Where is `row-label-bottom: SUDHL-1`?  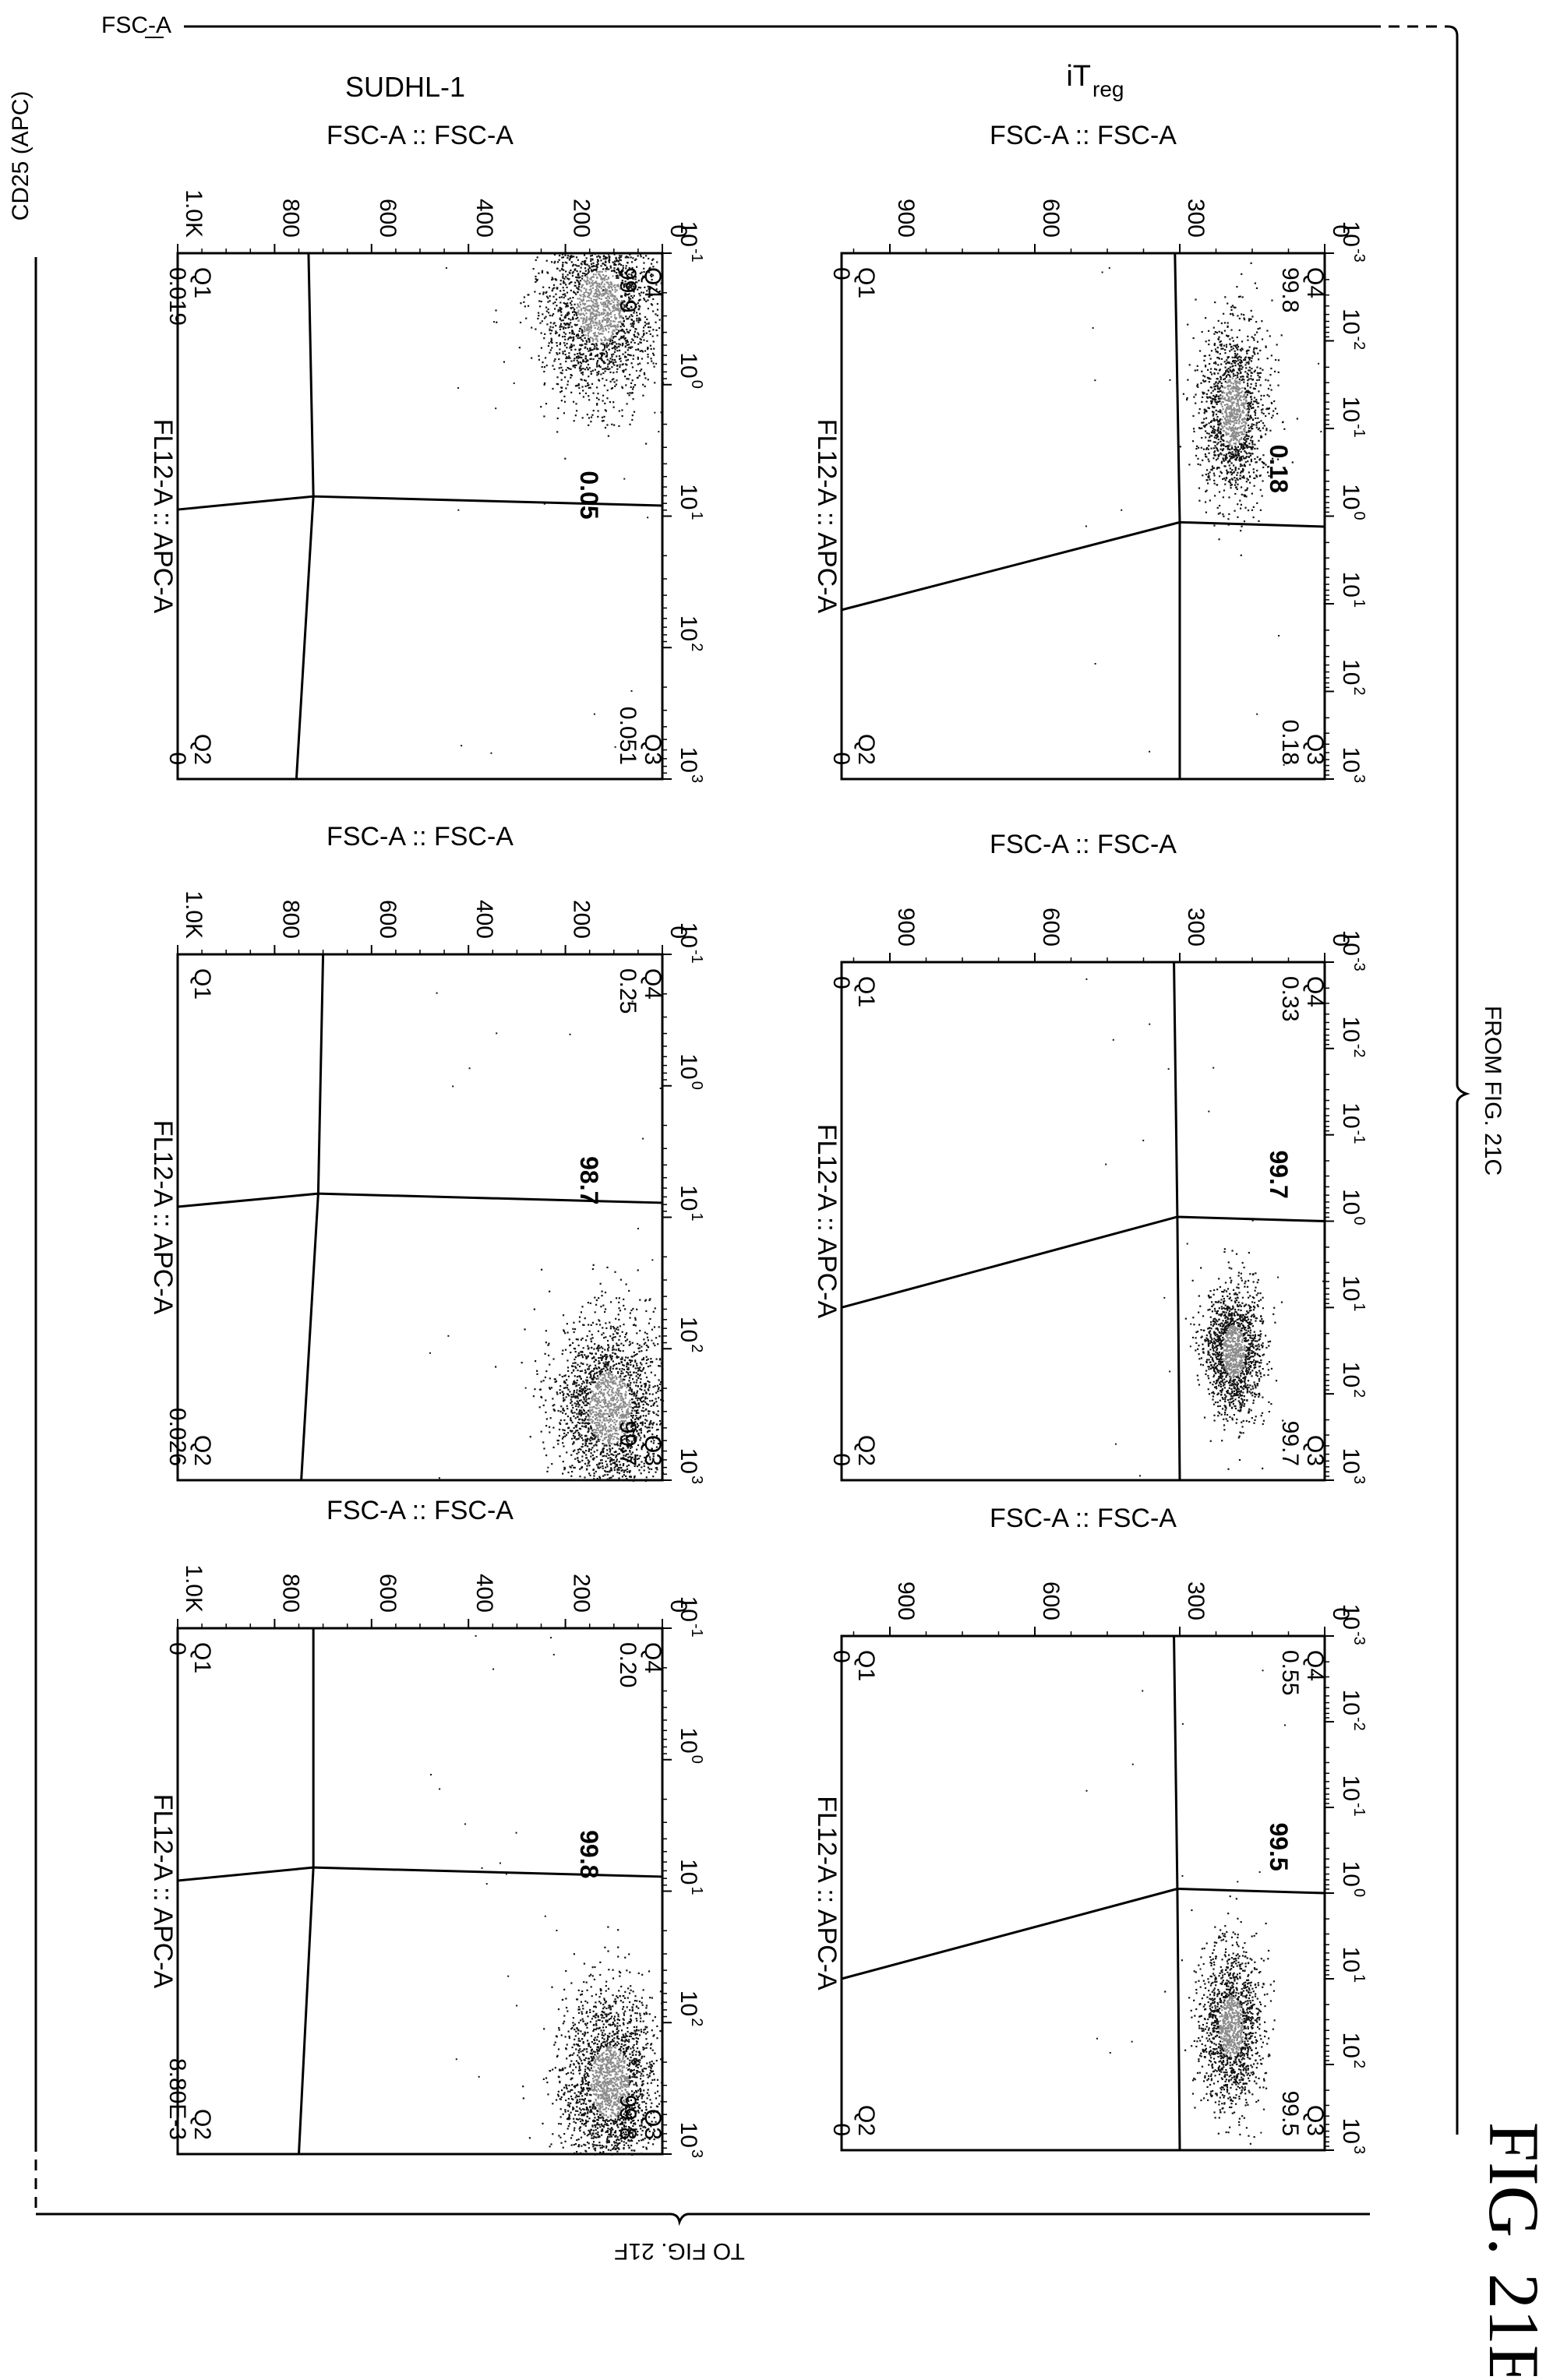
row-label-bottom: SUDHL-1 is located at coordinates (405, 87).